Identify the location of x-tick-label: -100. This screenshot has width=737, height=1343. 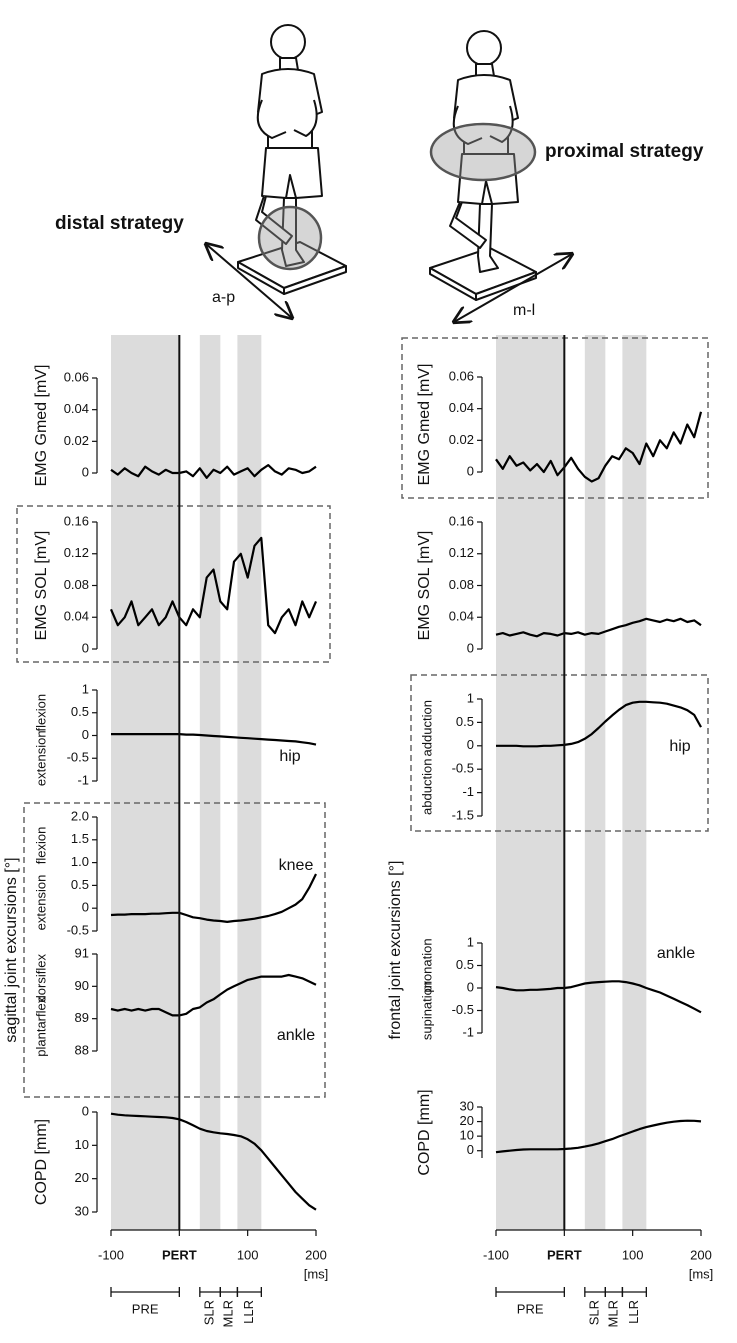
(496, 1254).